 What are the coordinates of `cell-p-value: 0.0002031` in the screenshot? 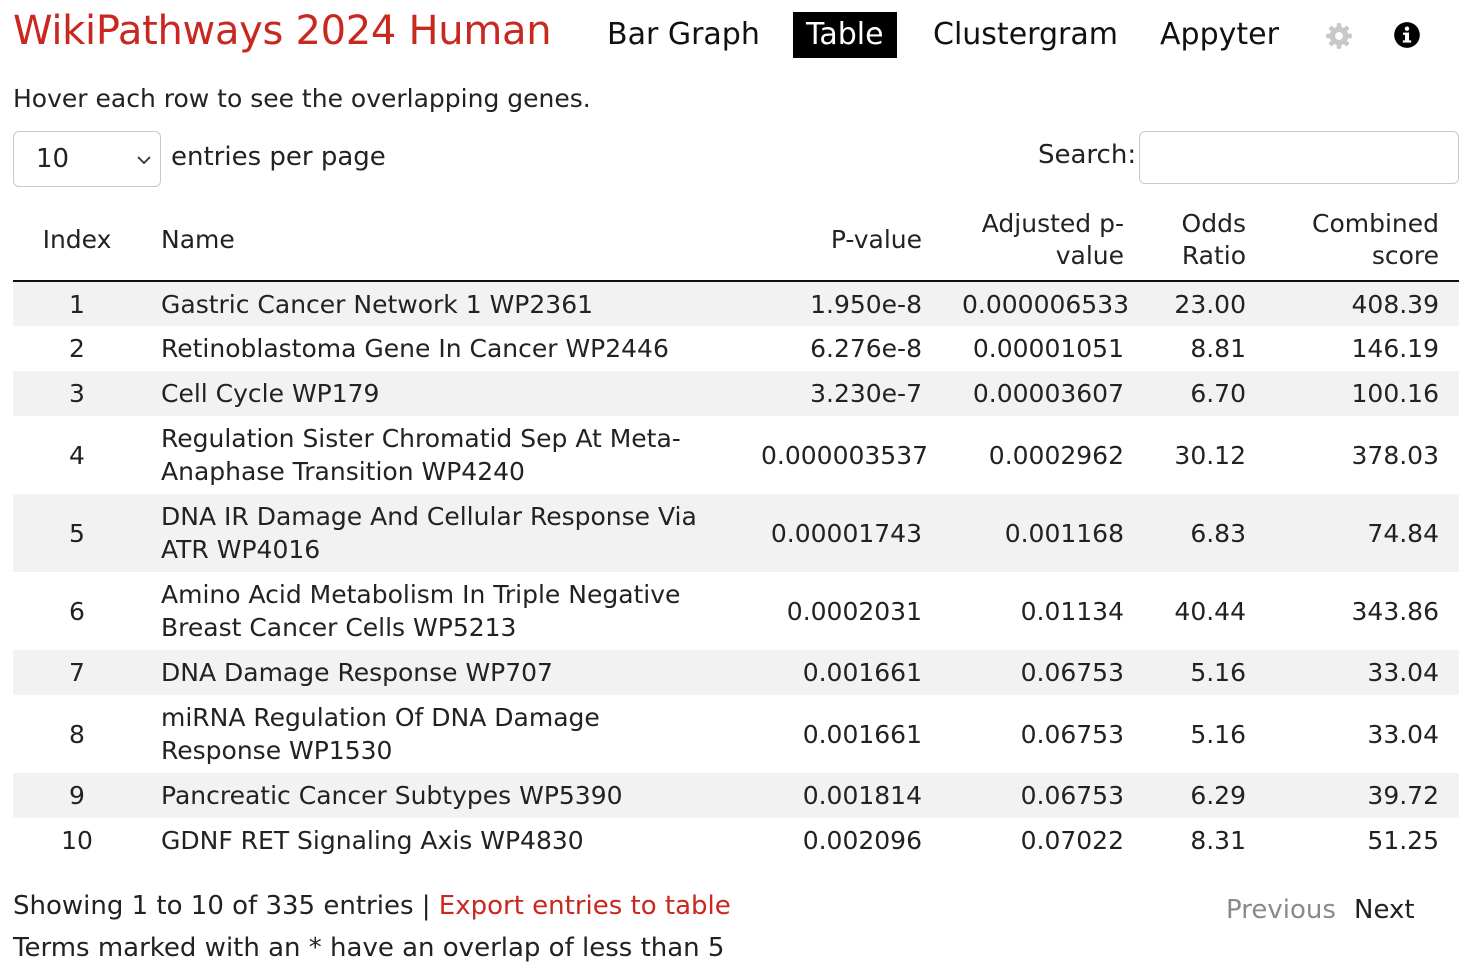 It's located at (854, 611).